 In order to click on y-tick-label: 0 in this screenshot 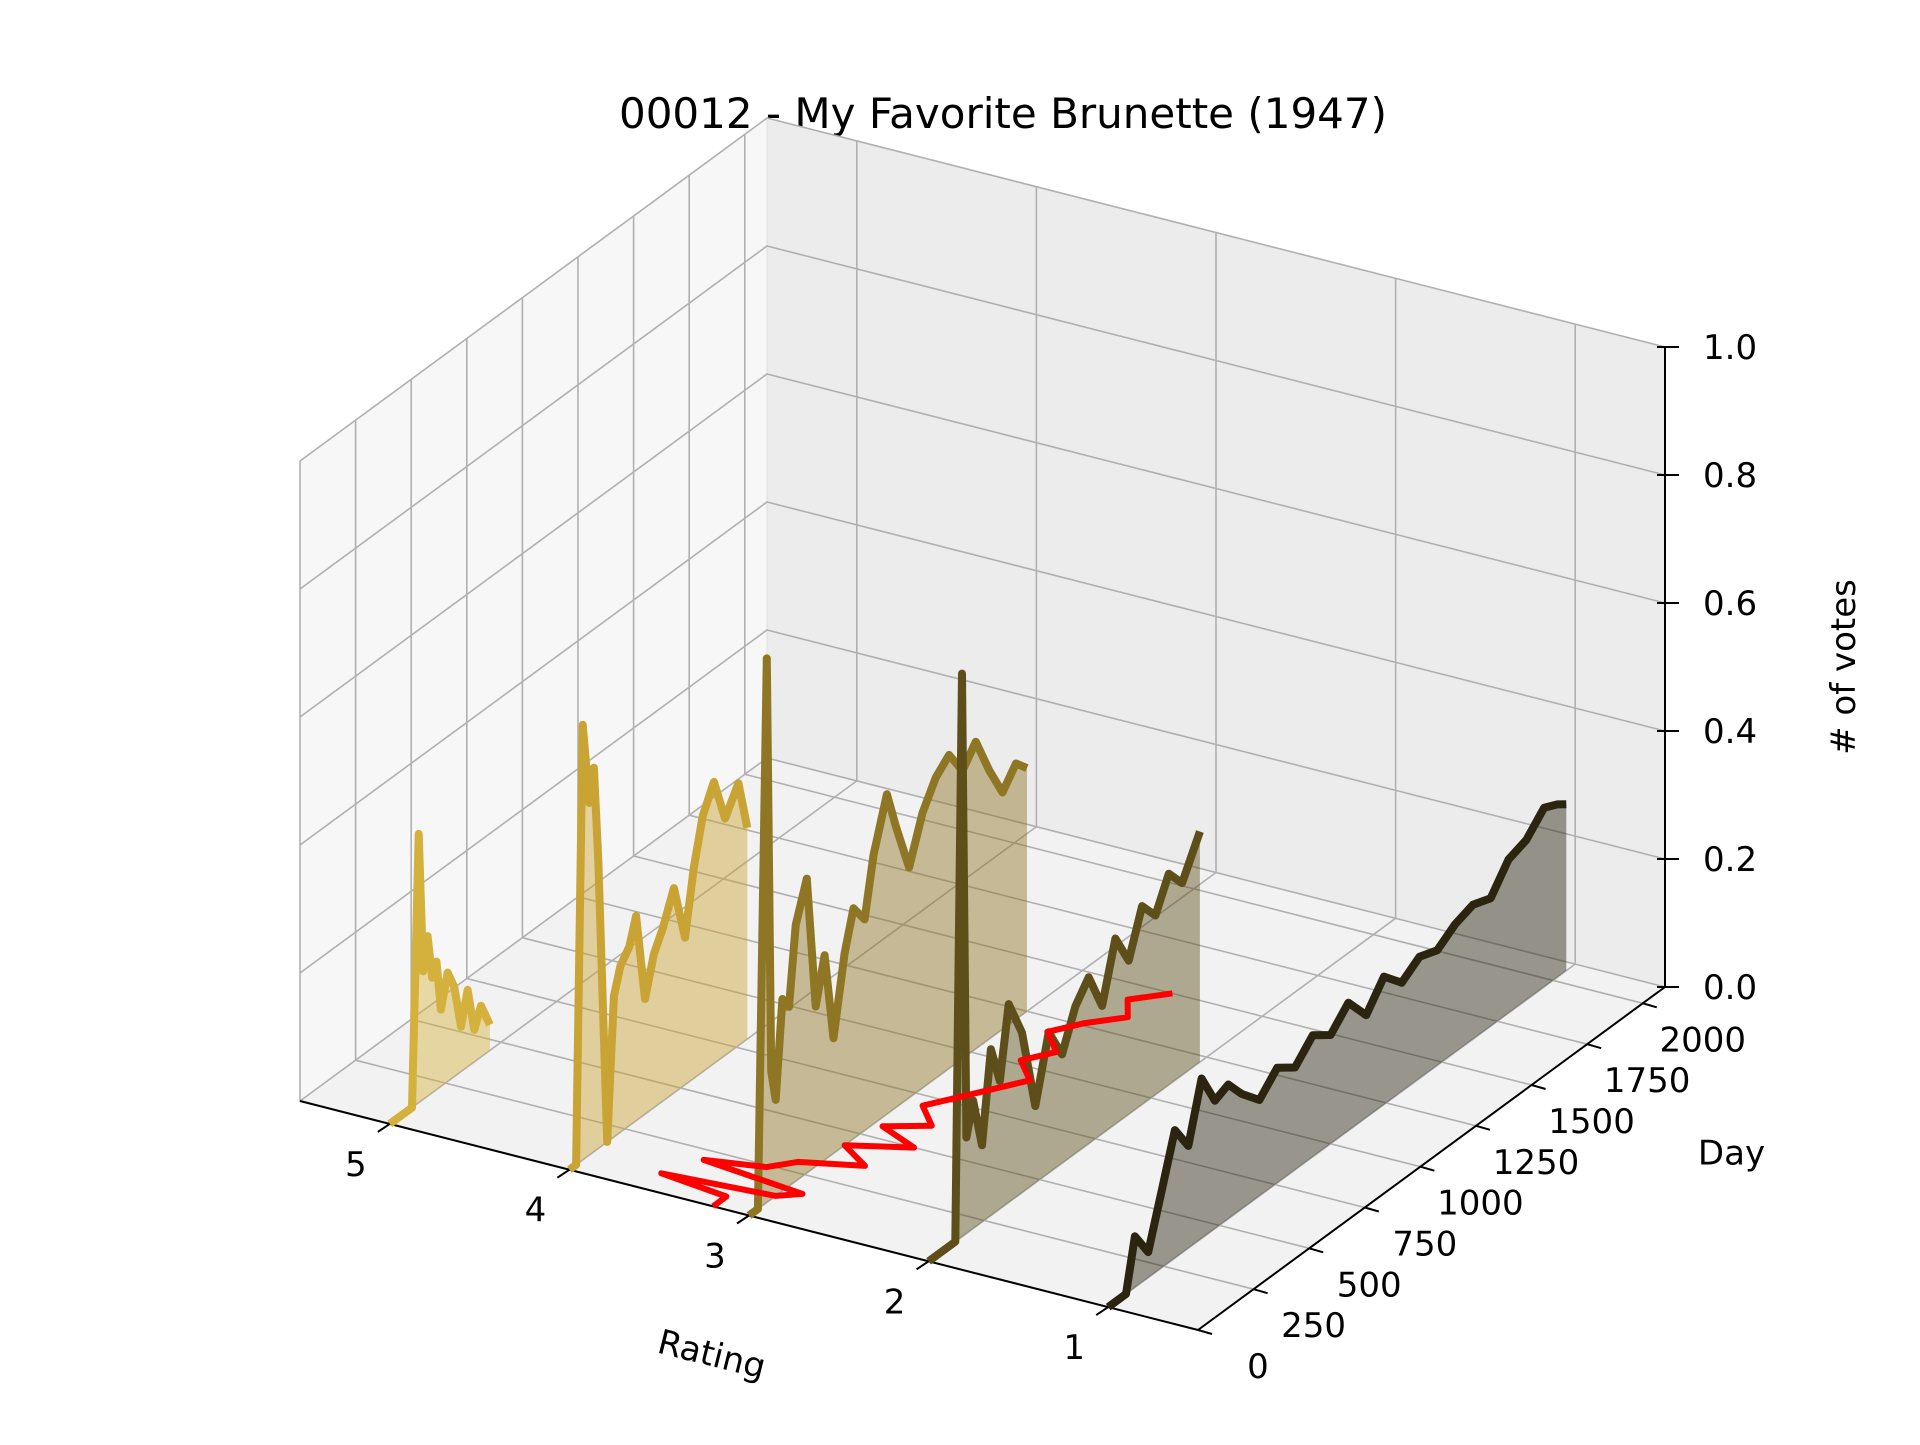, I will do `click(1258, 1367)`.